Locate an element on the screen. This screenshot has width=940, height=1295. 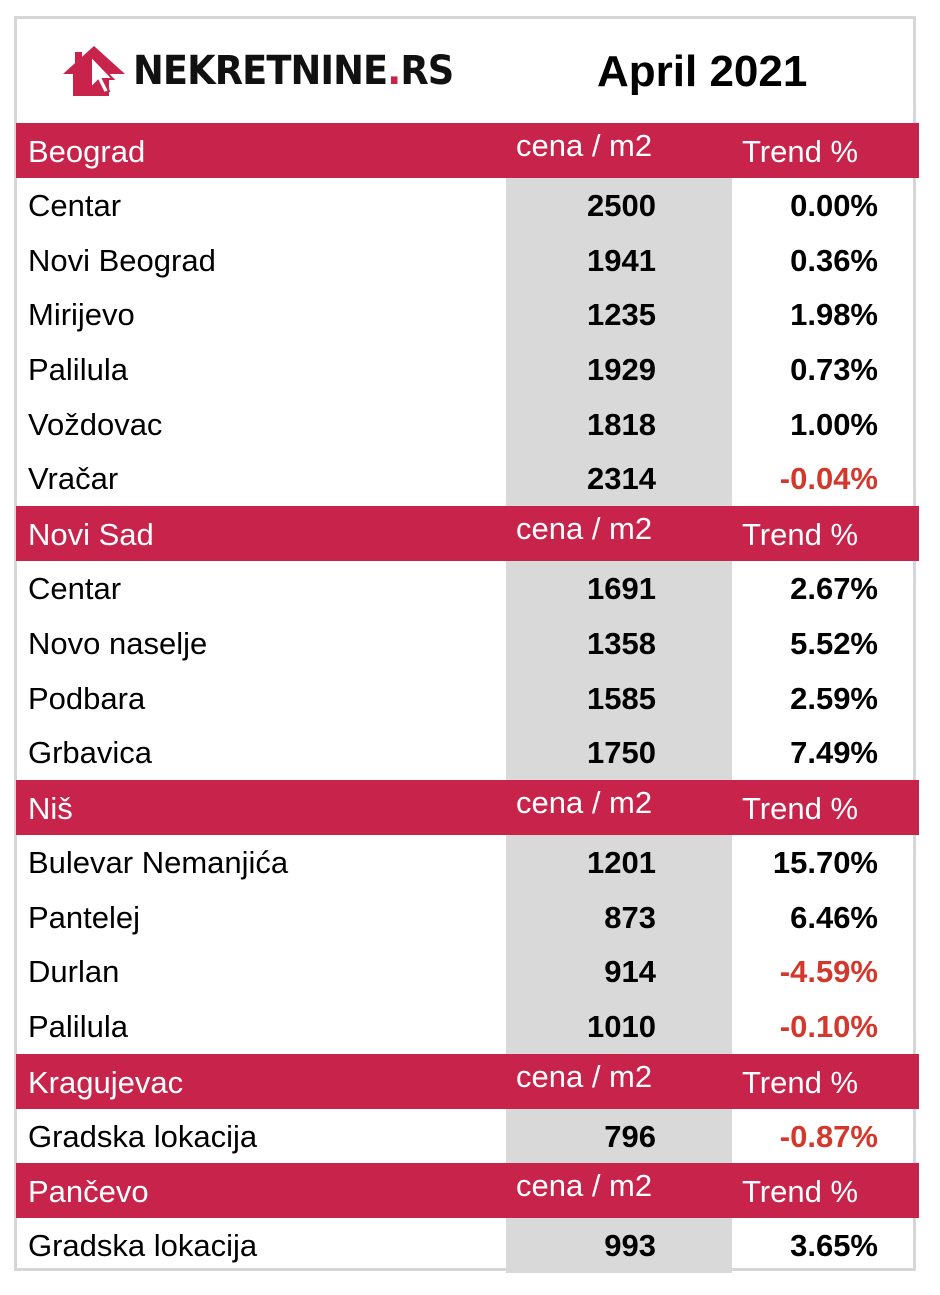
price-value: 796 is located at coordinates (630, 1136).